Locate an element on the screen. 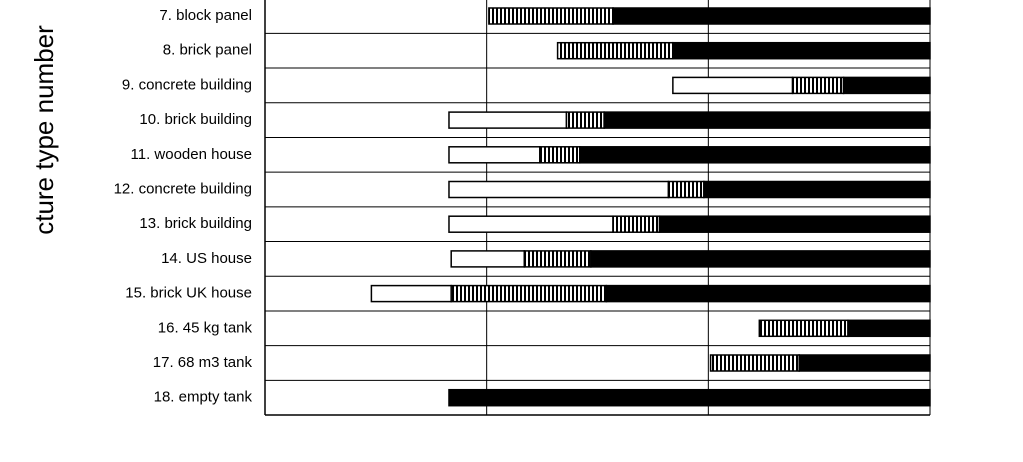  category-label: 12. concrete building is located at coordinates (183, 188).